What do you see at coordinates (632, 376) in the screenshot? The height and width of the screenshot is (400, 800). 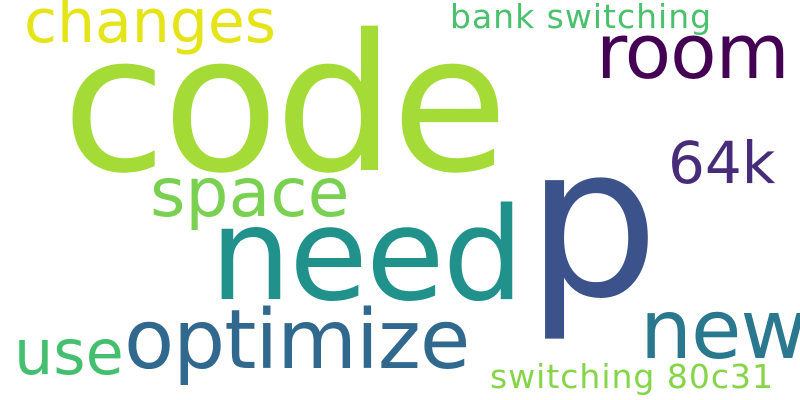 I see `word-switching-80c31: switching 80c31` at bounding box center [632, 376].